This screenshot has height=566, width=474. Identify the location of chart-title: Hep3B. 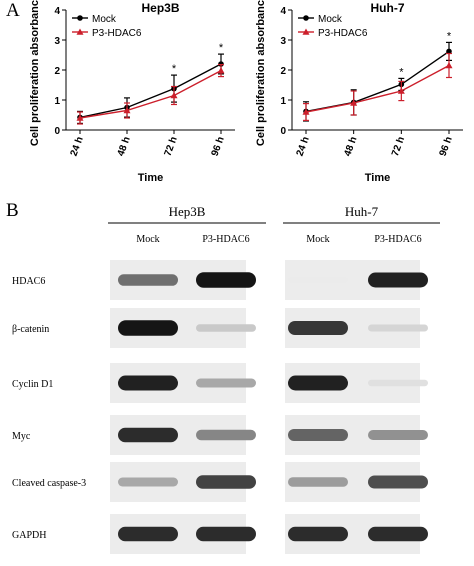
(160, 8).